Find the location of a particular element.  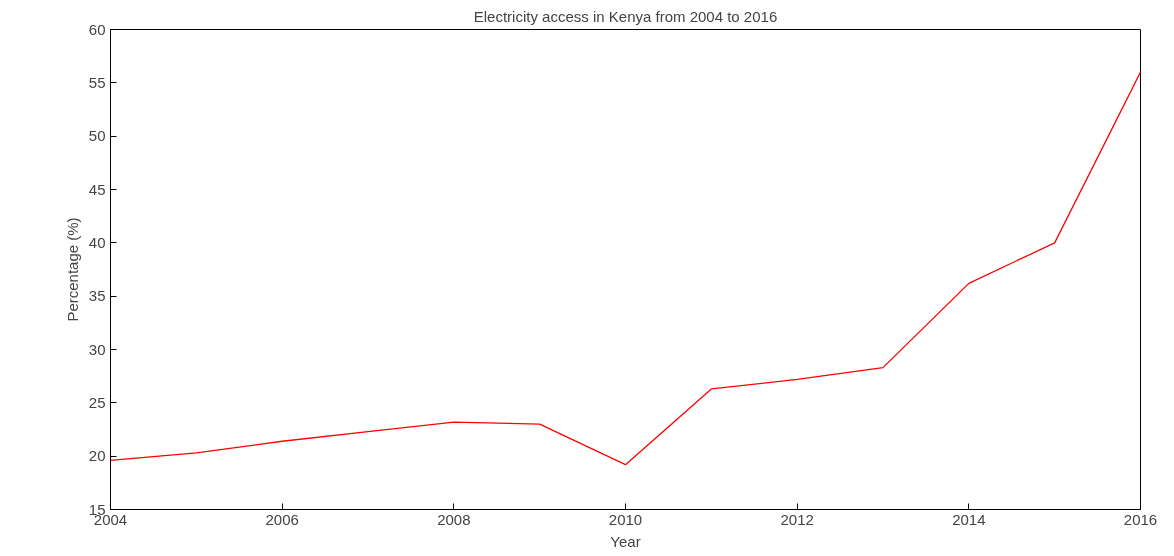

y-tick-label: 35 is located at coordinates (97, 296).